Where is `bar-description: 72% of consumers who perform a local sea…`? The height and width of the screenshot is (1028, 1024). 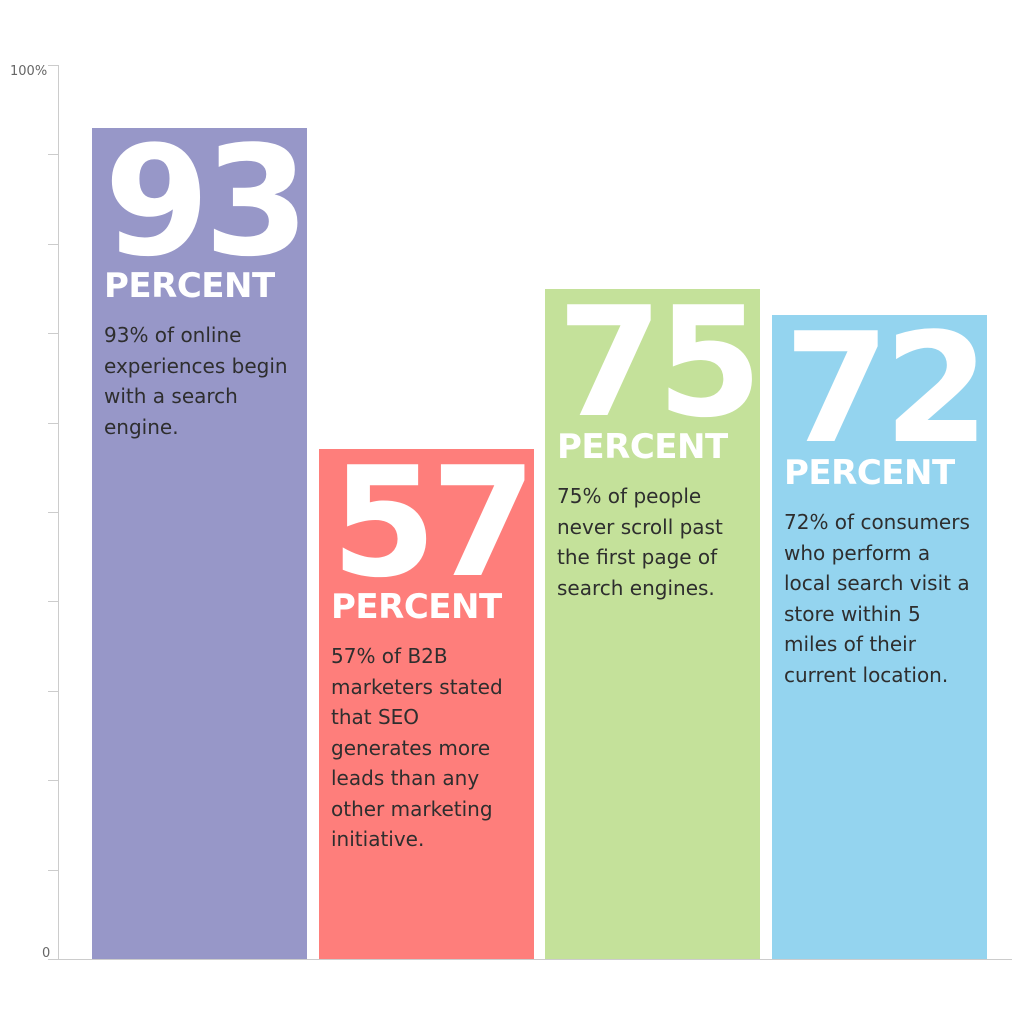 bar-description: 72% of consumers who perform a local sea… is located at coordinates (877, 598).